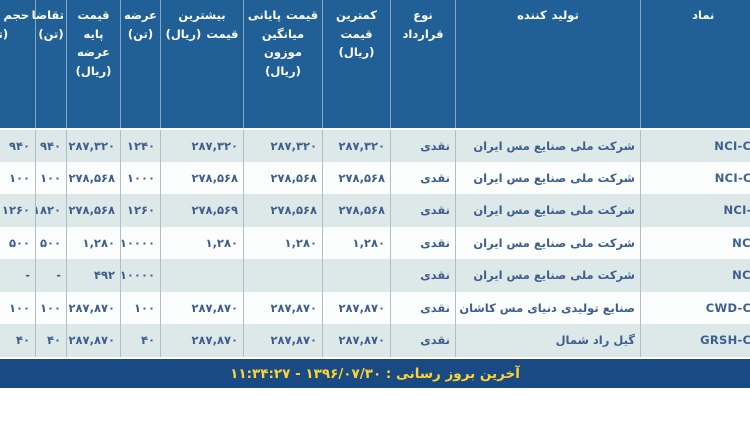  What do you see at coordinates (140, 307) in the screenshot?
I see `cell-supply: ۱۰۰` at bounding box center [140, 307].